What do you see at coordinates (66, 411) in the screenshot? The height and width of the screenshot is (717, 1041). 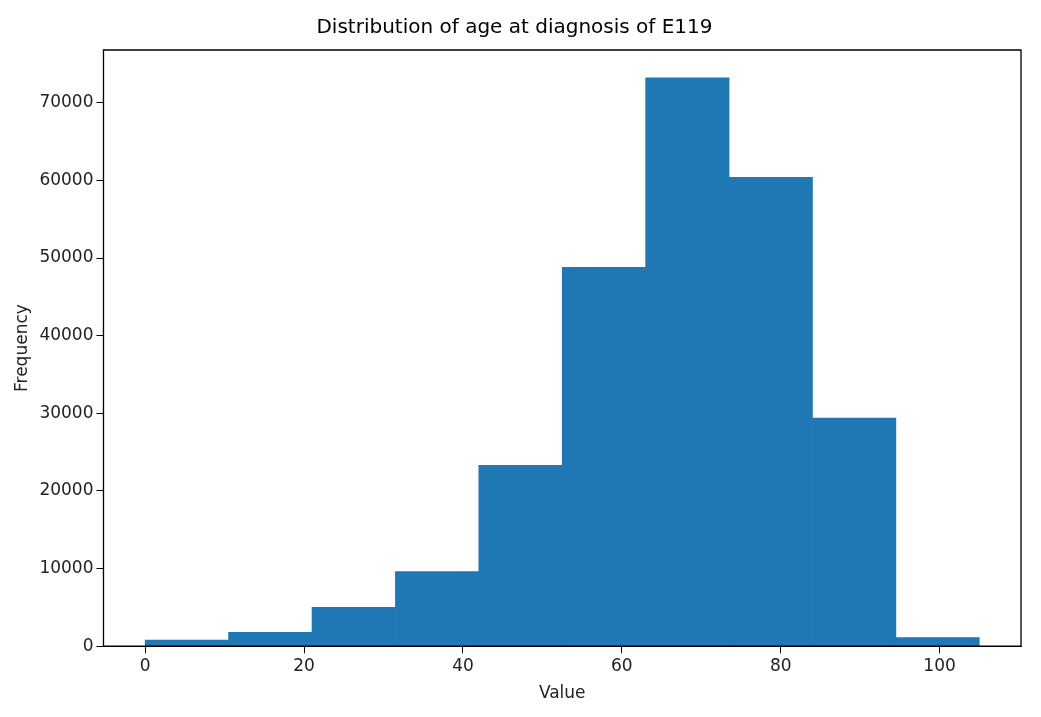 I see `y-tick-label: 30000` at bounding box center [66, 411].